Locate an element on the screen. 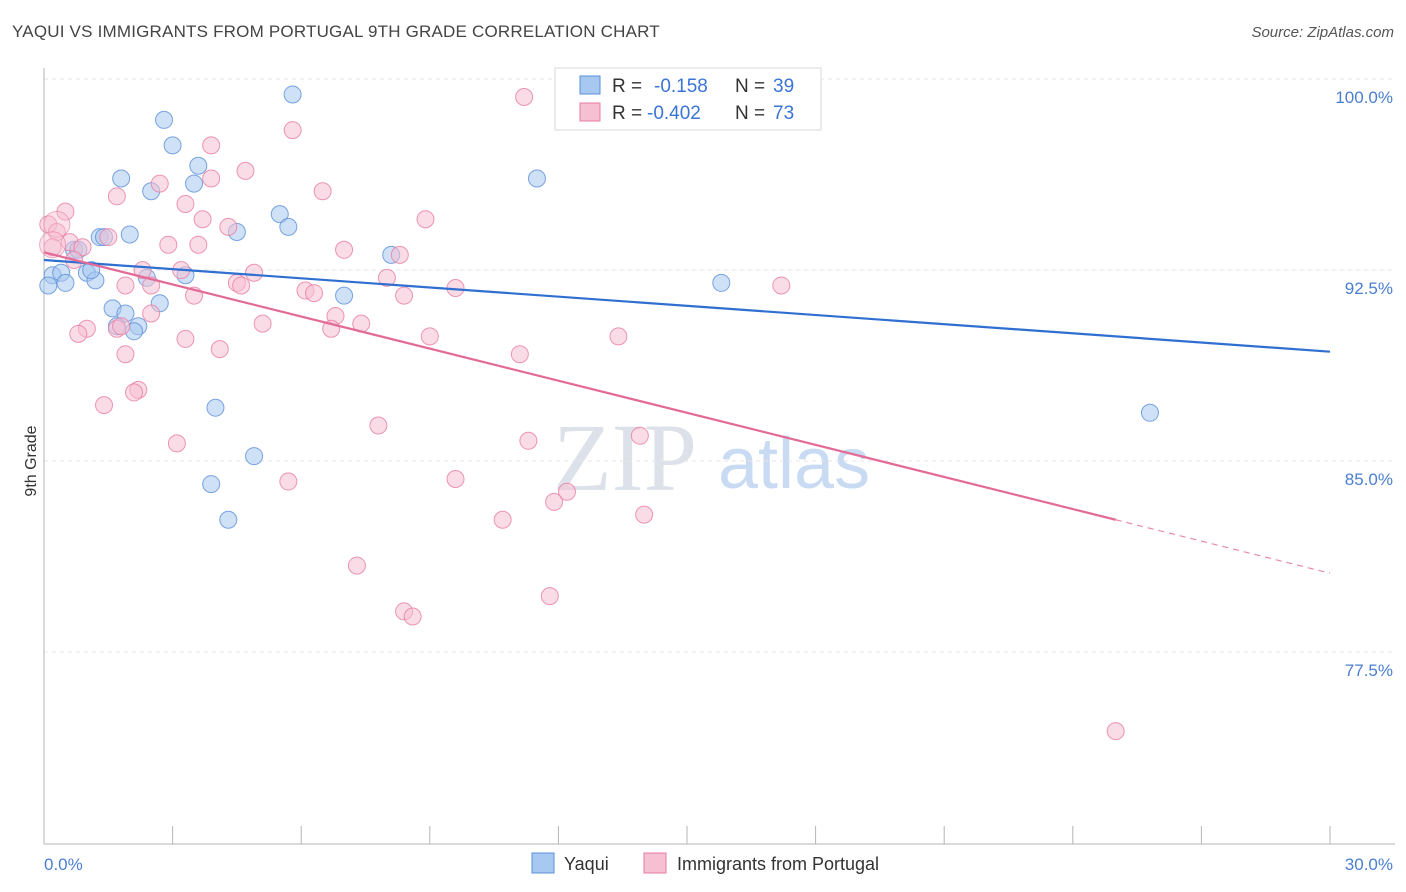 The image size is (1406, 892). bottom-legend-label-yaqui: Yaqui is located at coordinates (586, 864).